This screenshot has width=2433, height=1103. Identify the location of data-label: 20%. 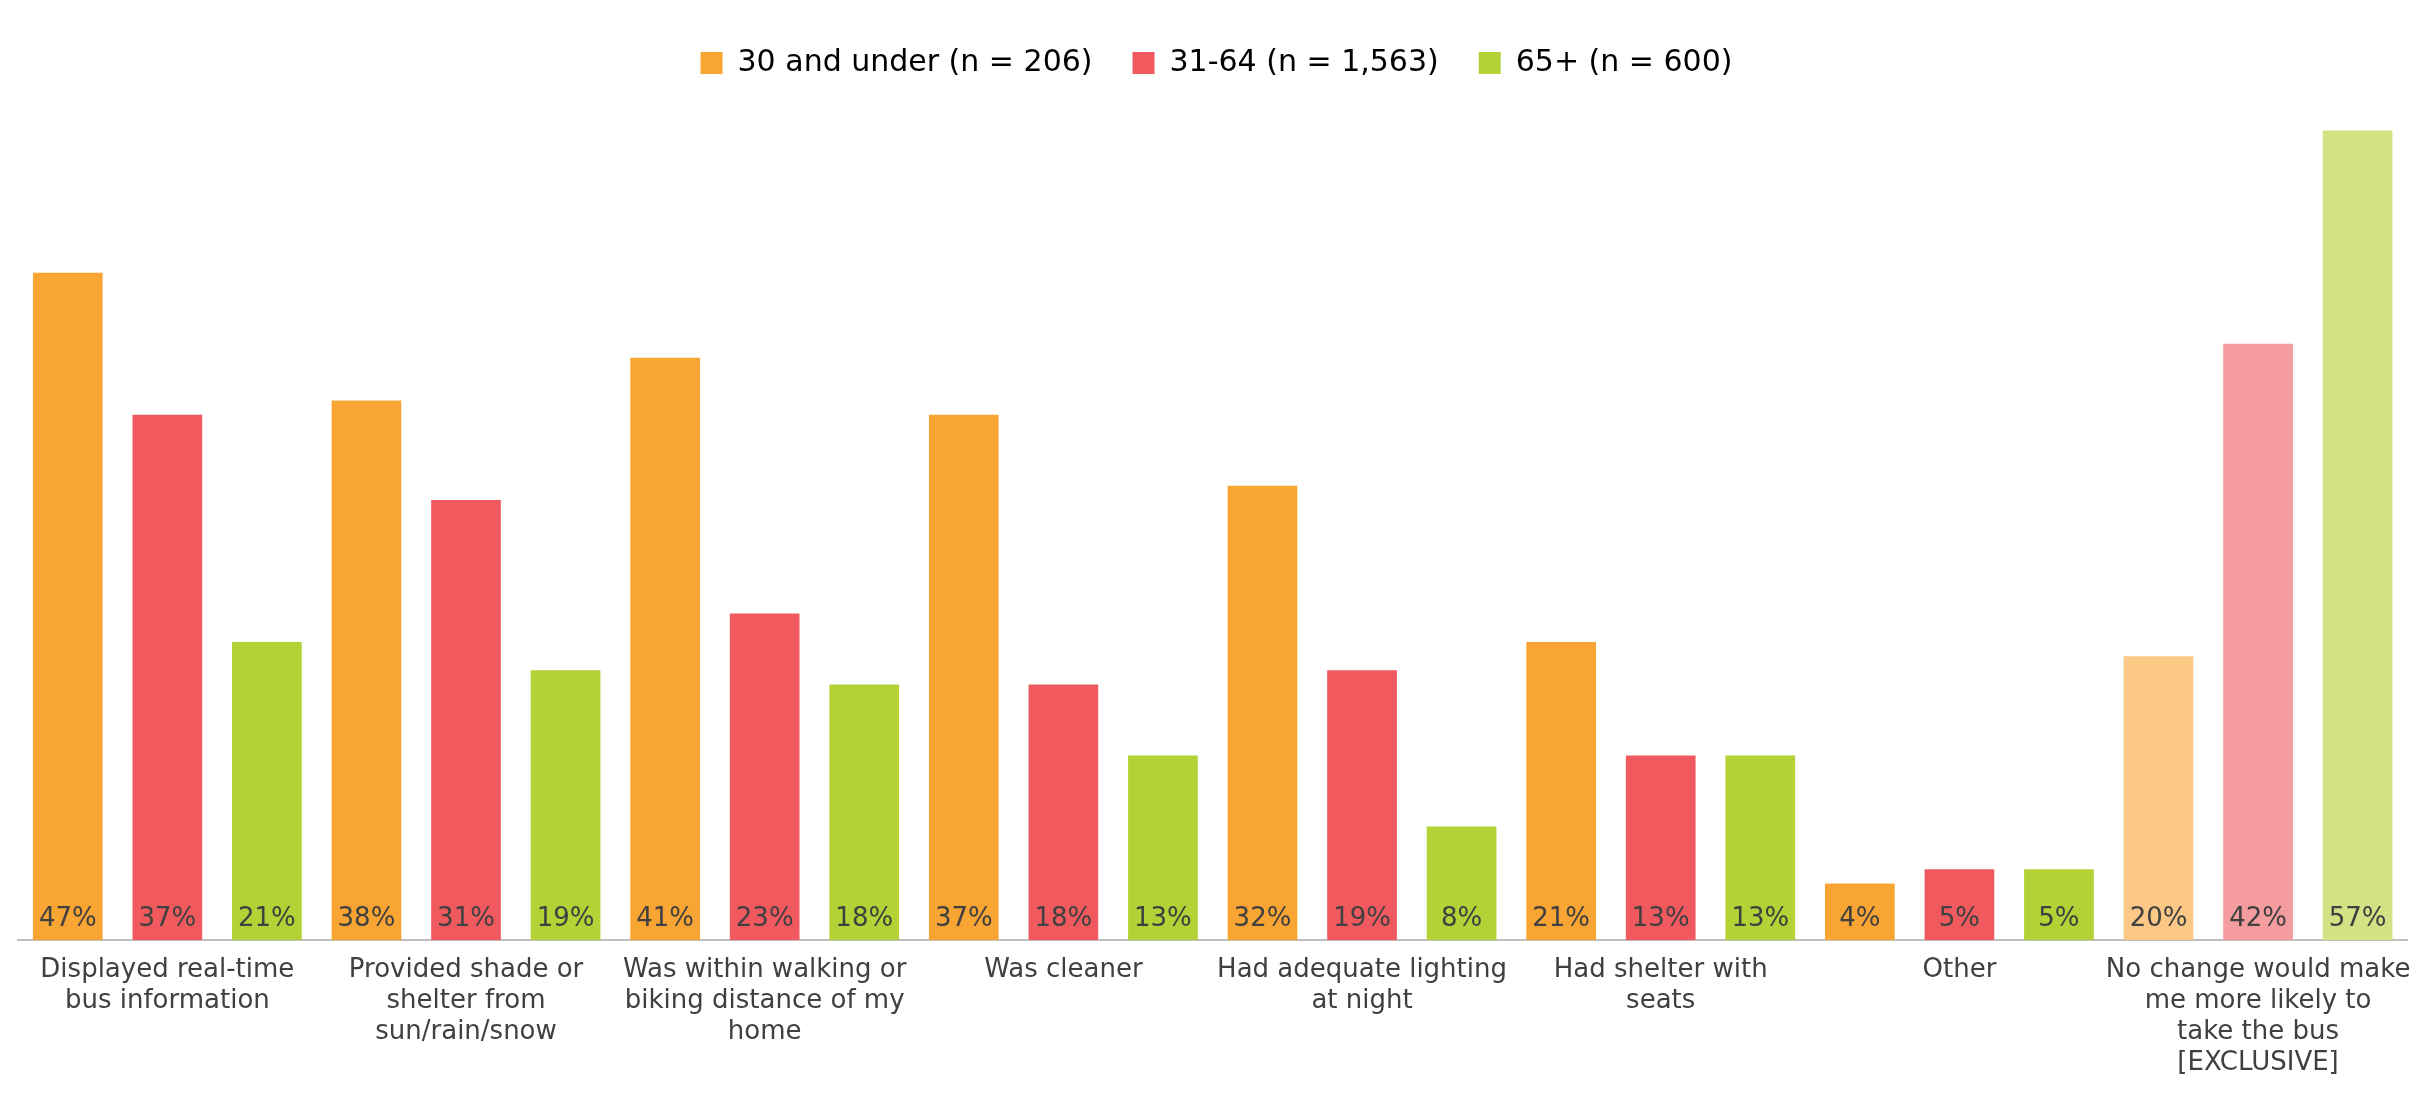
(2158, 916).